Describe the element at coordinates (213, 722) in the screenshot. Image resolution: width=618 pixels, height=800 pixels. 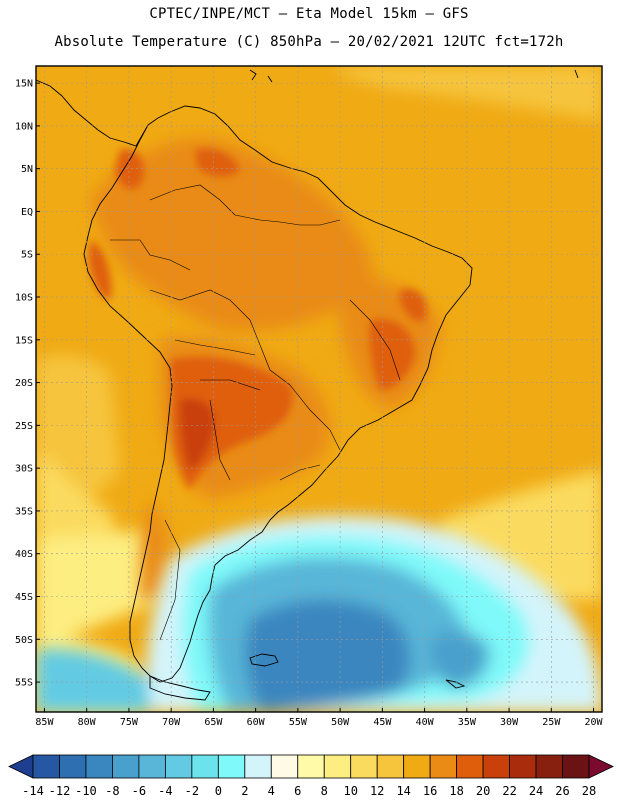
I see `lon-label: 65W` at that location.